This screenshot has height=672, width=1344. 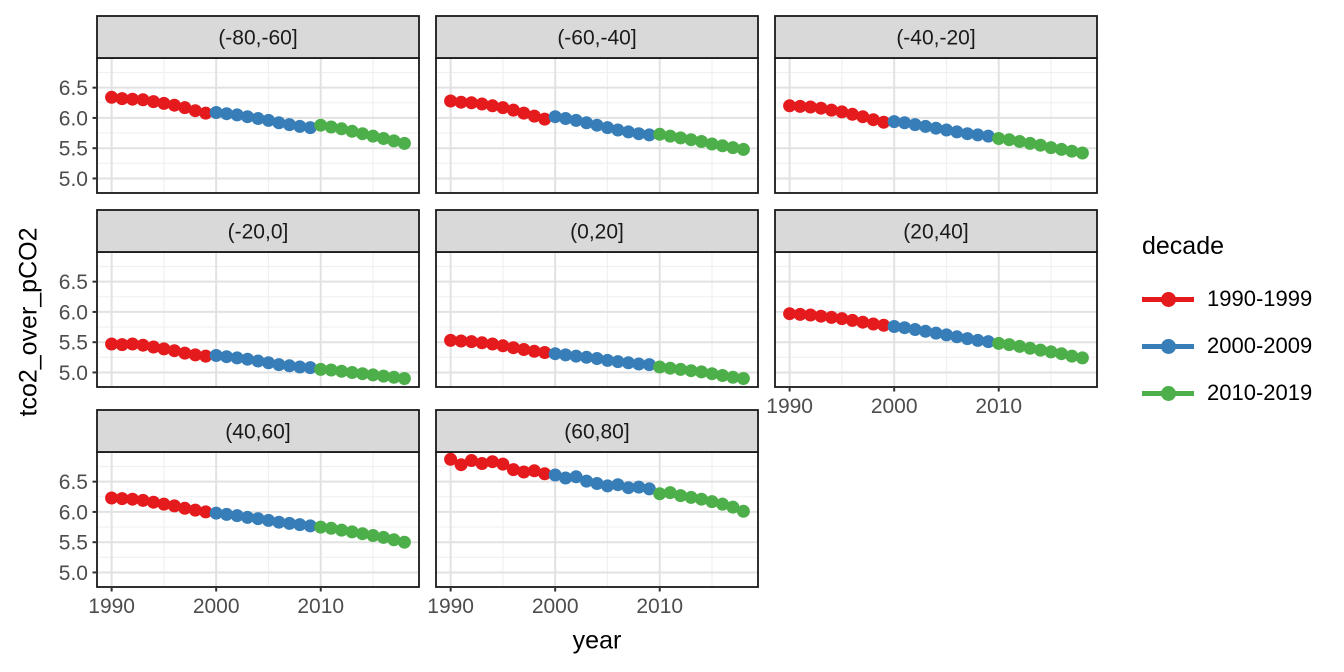 What do you see at coordinates (73, 343) in the screenshot?
I see `y-tick-label: 5.5` at bounding box center [73, 343].